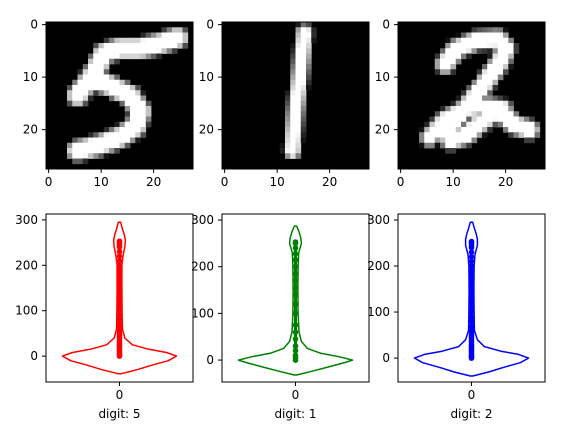  What do you see at coordinates (505, 182) in the screenshot?
I see `x-tick-label: 20` at bounding box center [505, 182].